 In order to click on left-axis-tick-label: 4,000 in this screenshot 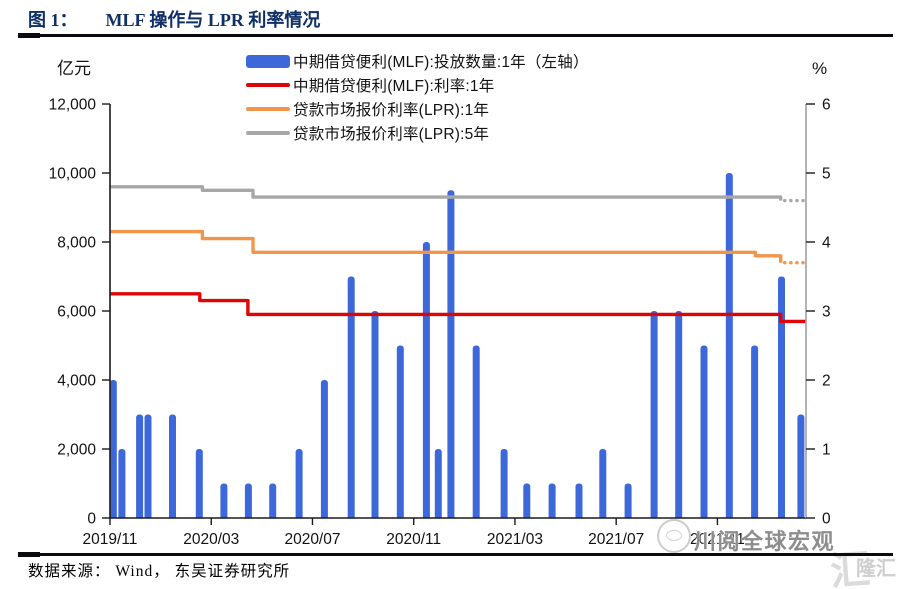, I will do `click(76, 381)`.